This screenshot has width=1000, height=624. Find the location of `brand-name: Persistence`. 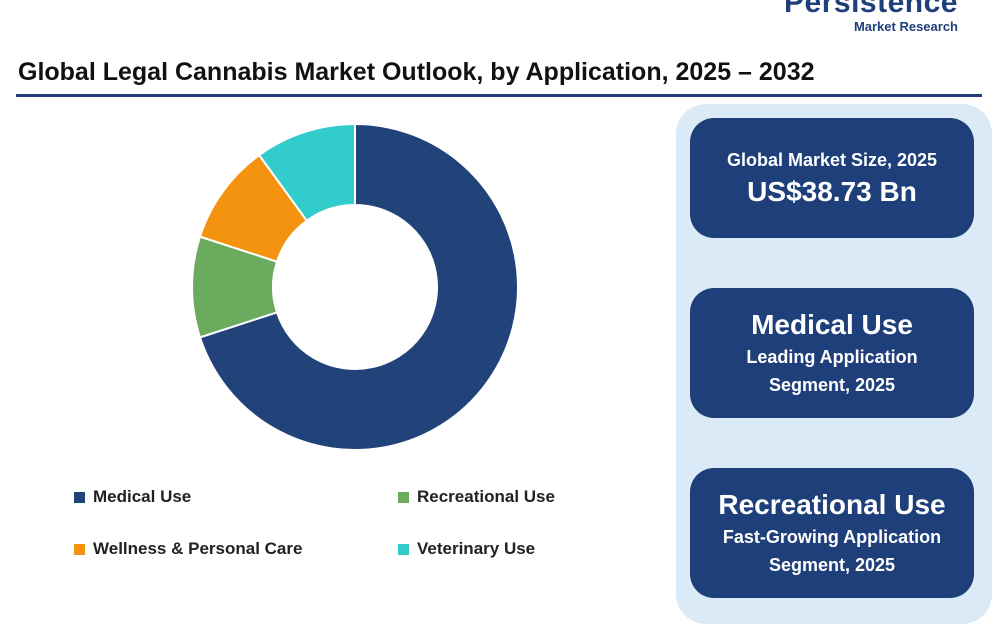

brand-name: Persistence is located at coordinates (871, 9).